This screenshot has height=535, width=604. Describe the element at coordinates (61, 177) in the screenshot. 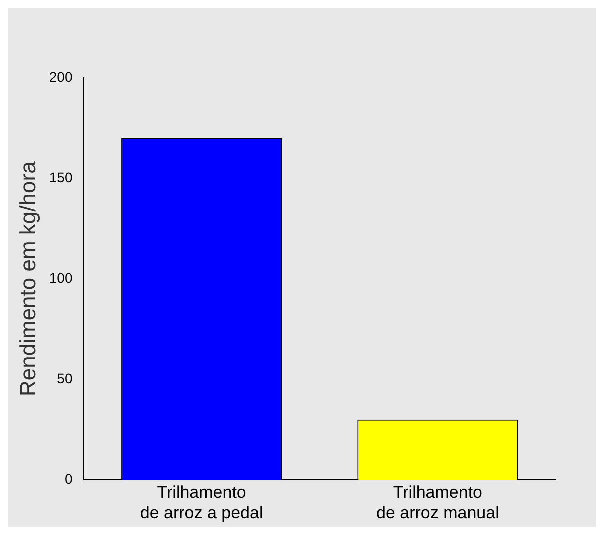

I see `y-tick-label: 150` at that location.